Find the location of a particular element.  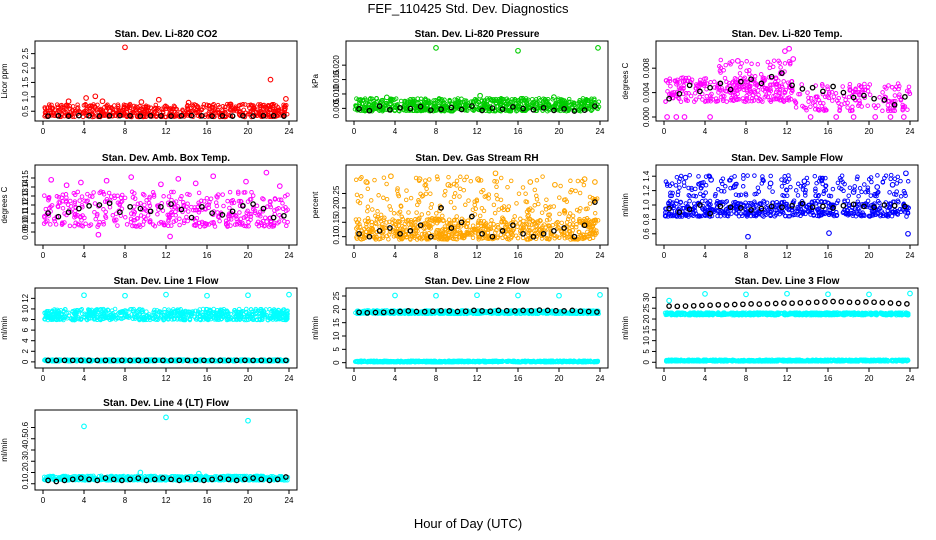

x-tick-label: 4 is located at coordinates (705, 255).